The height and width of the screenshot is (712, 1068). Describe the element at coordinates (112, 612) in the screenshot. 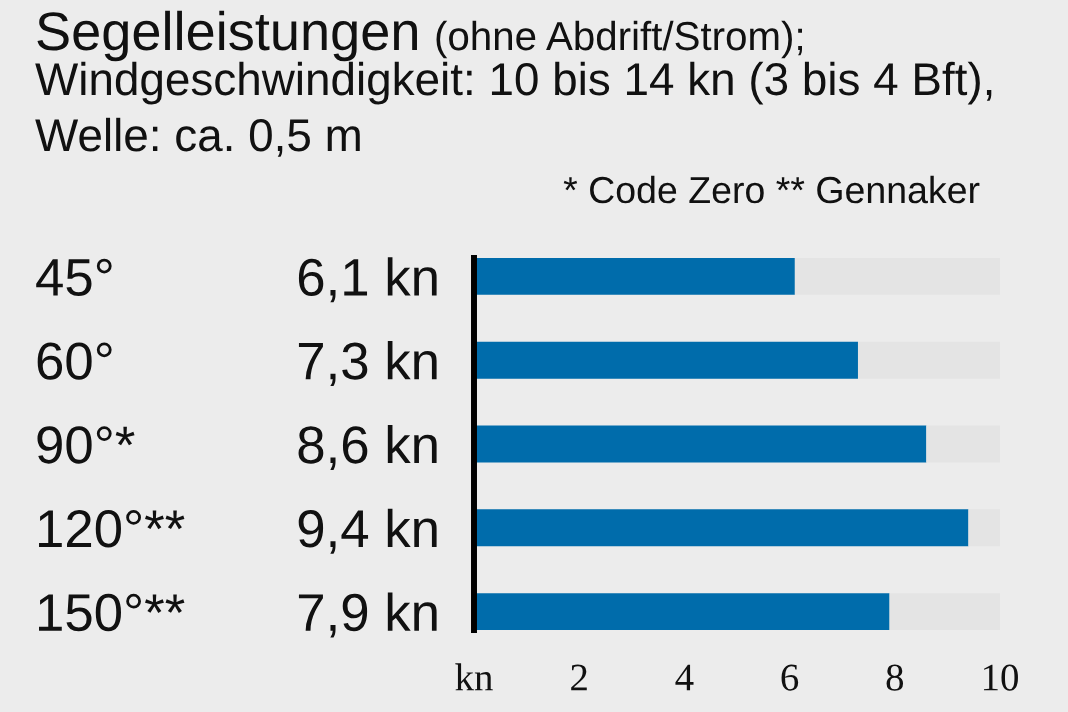

I see `y-tick-label: 150°**` at that location.